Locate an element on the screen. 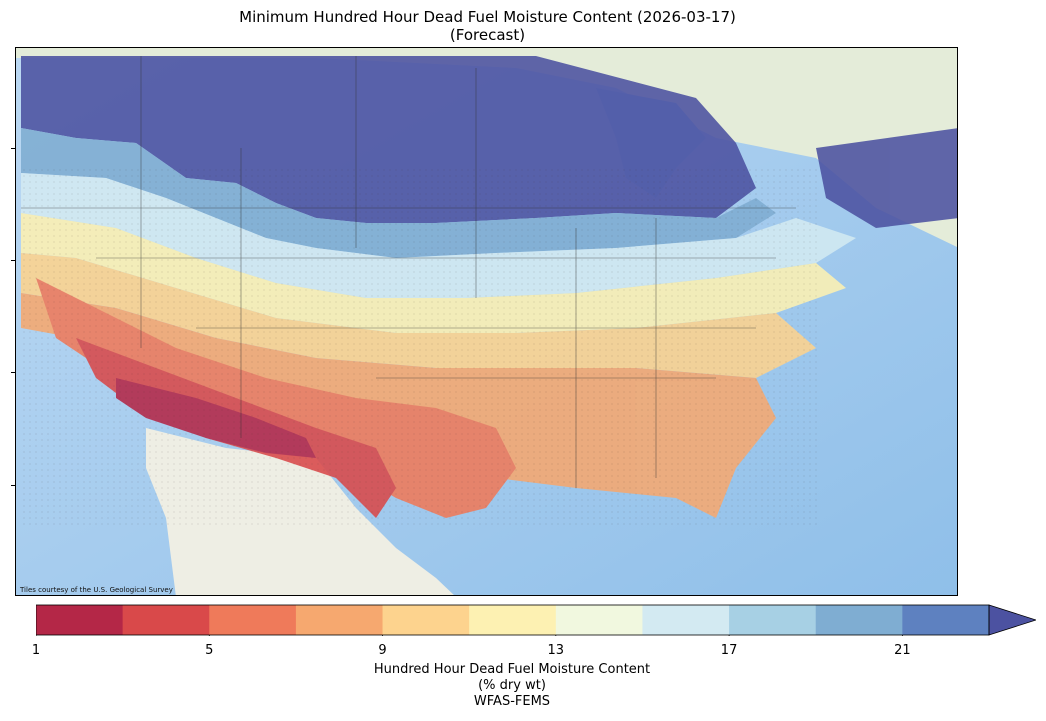 This screenshot has width=1046, height=721. colorbar-cells is located at coordinates (536, 620).